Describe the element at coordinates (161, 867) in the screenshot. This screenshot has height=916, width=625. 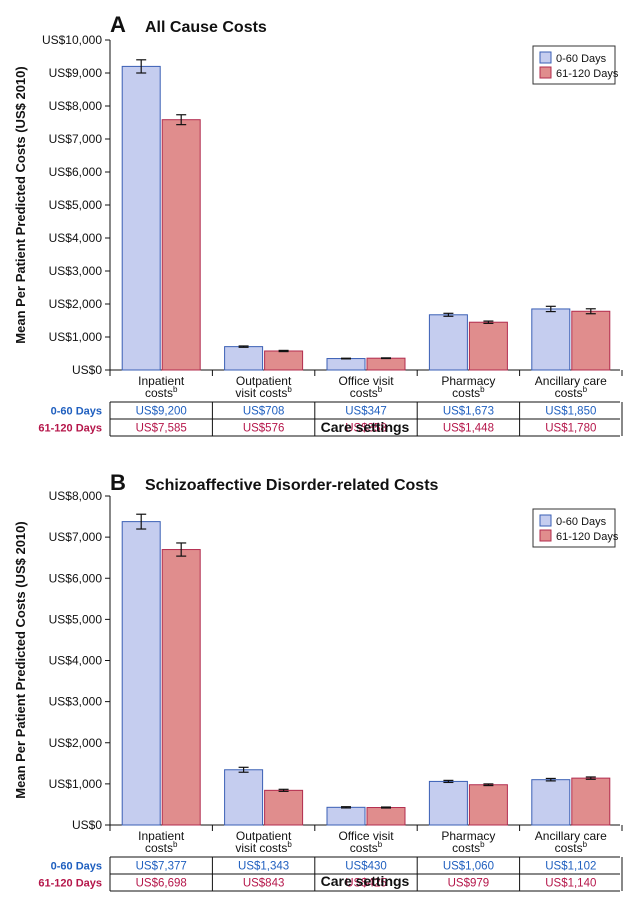
I see `table-cell: US$7,377` at that location.